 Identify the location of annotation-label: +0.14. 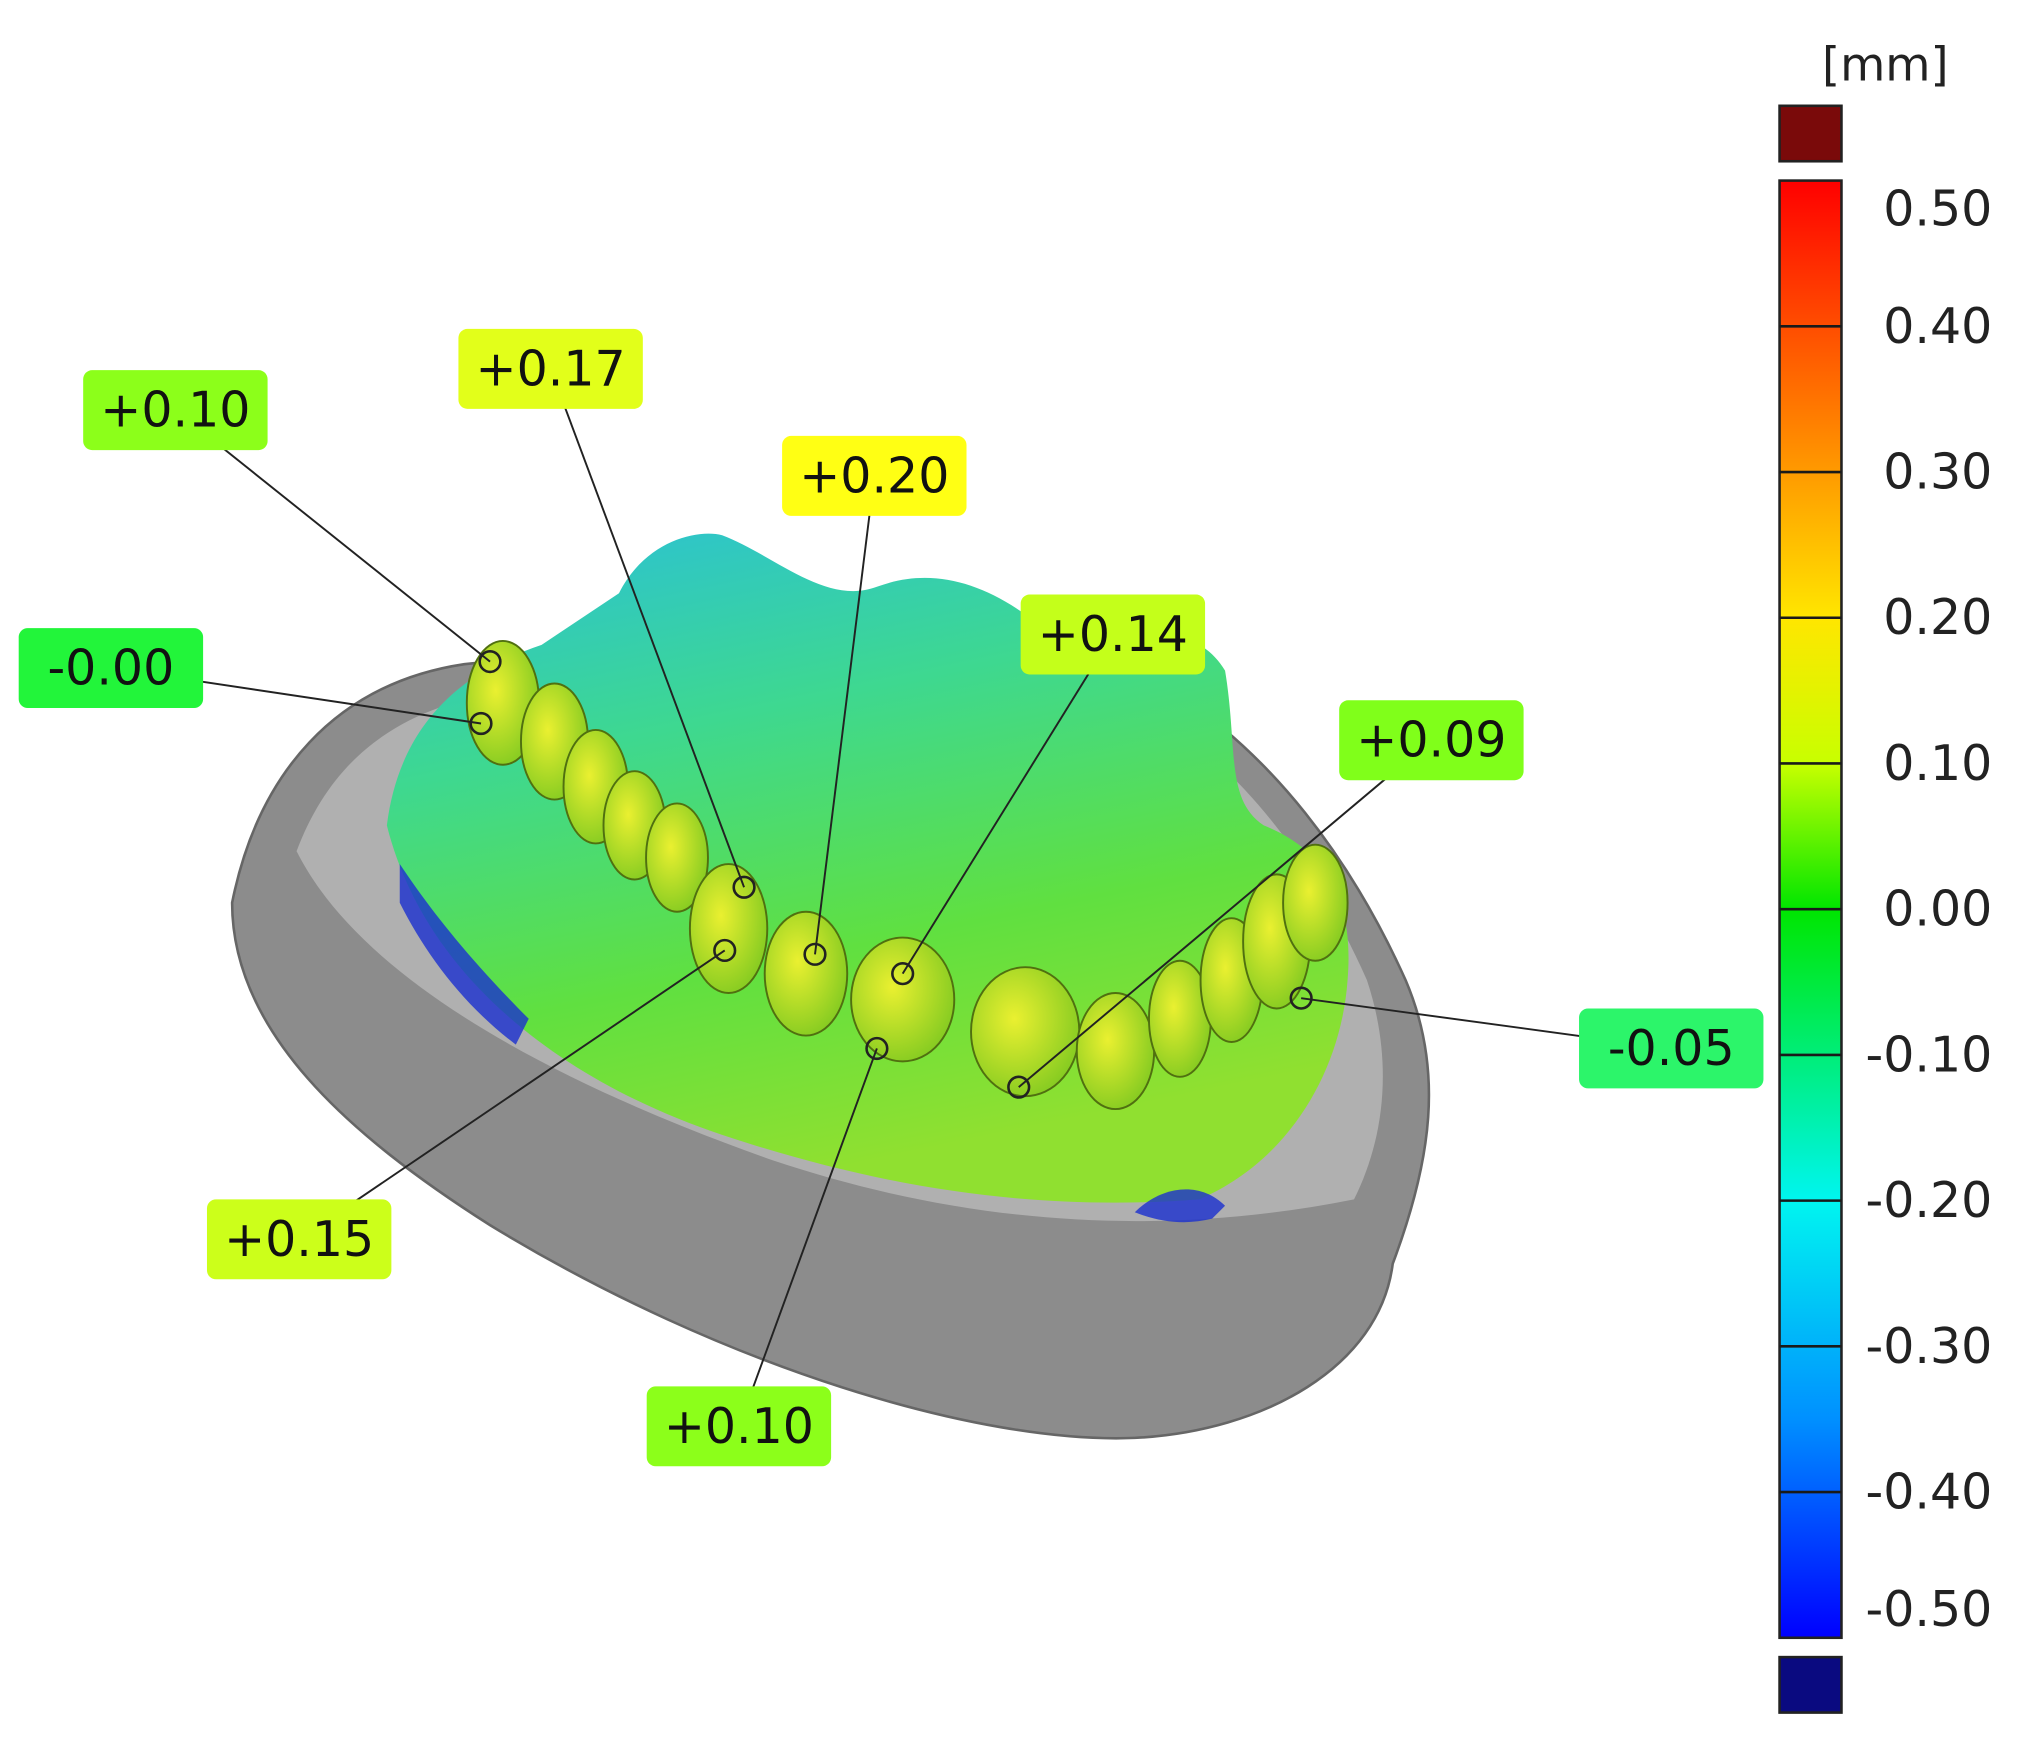
(1113, 634).